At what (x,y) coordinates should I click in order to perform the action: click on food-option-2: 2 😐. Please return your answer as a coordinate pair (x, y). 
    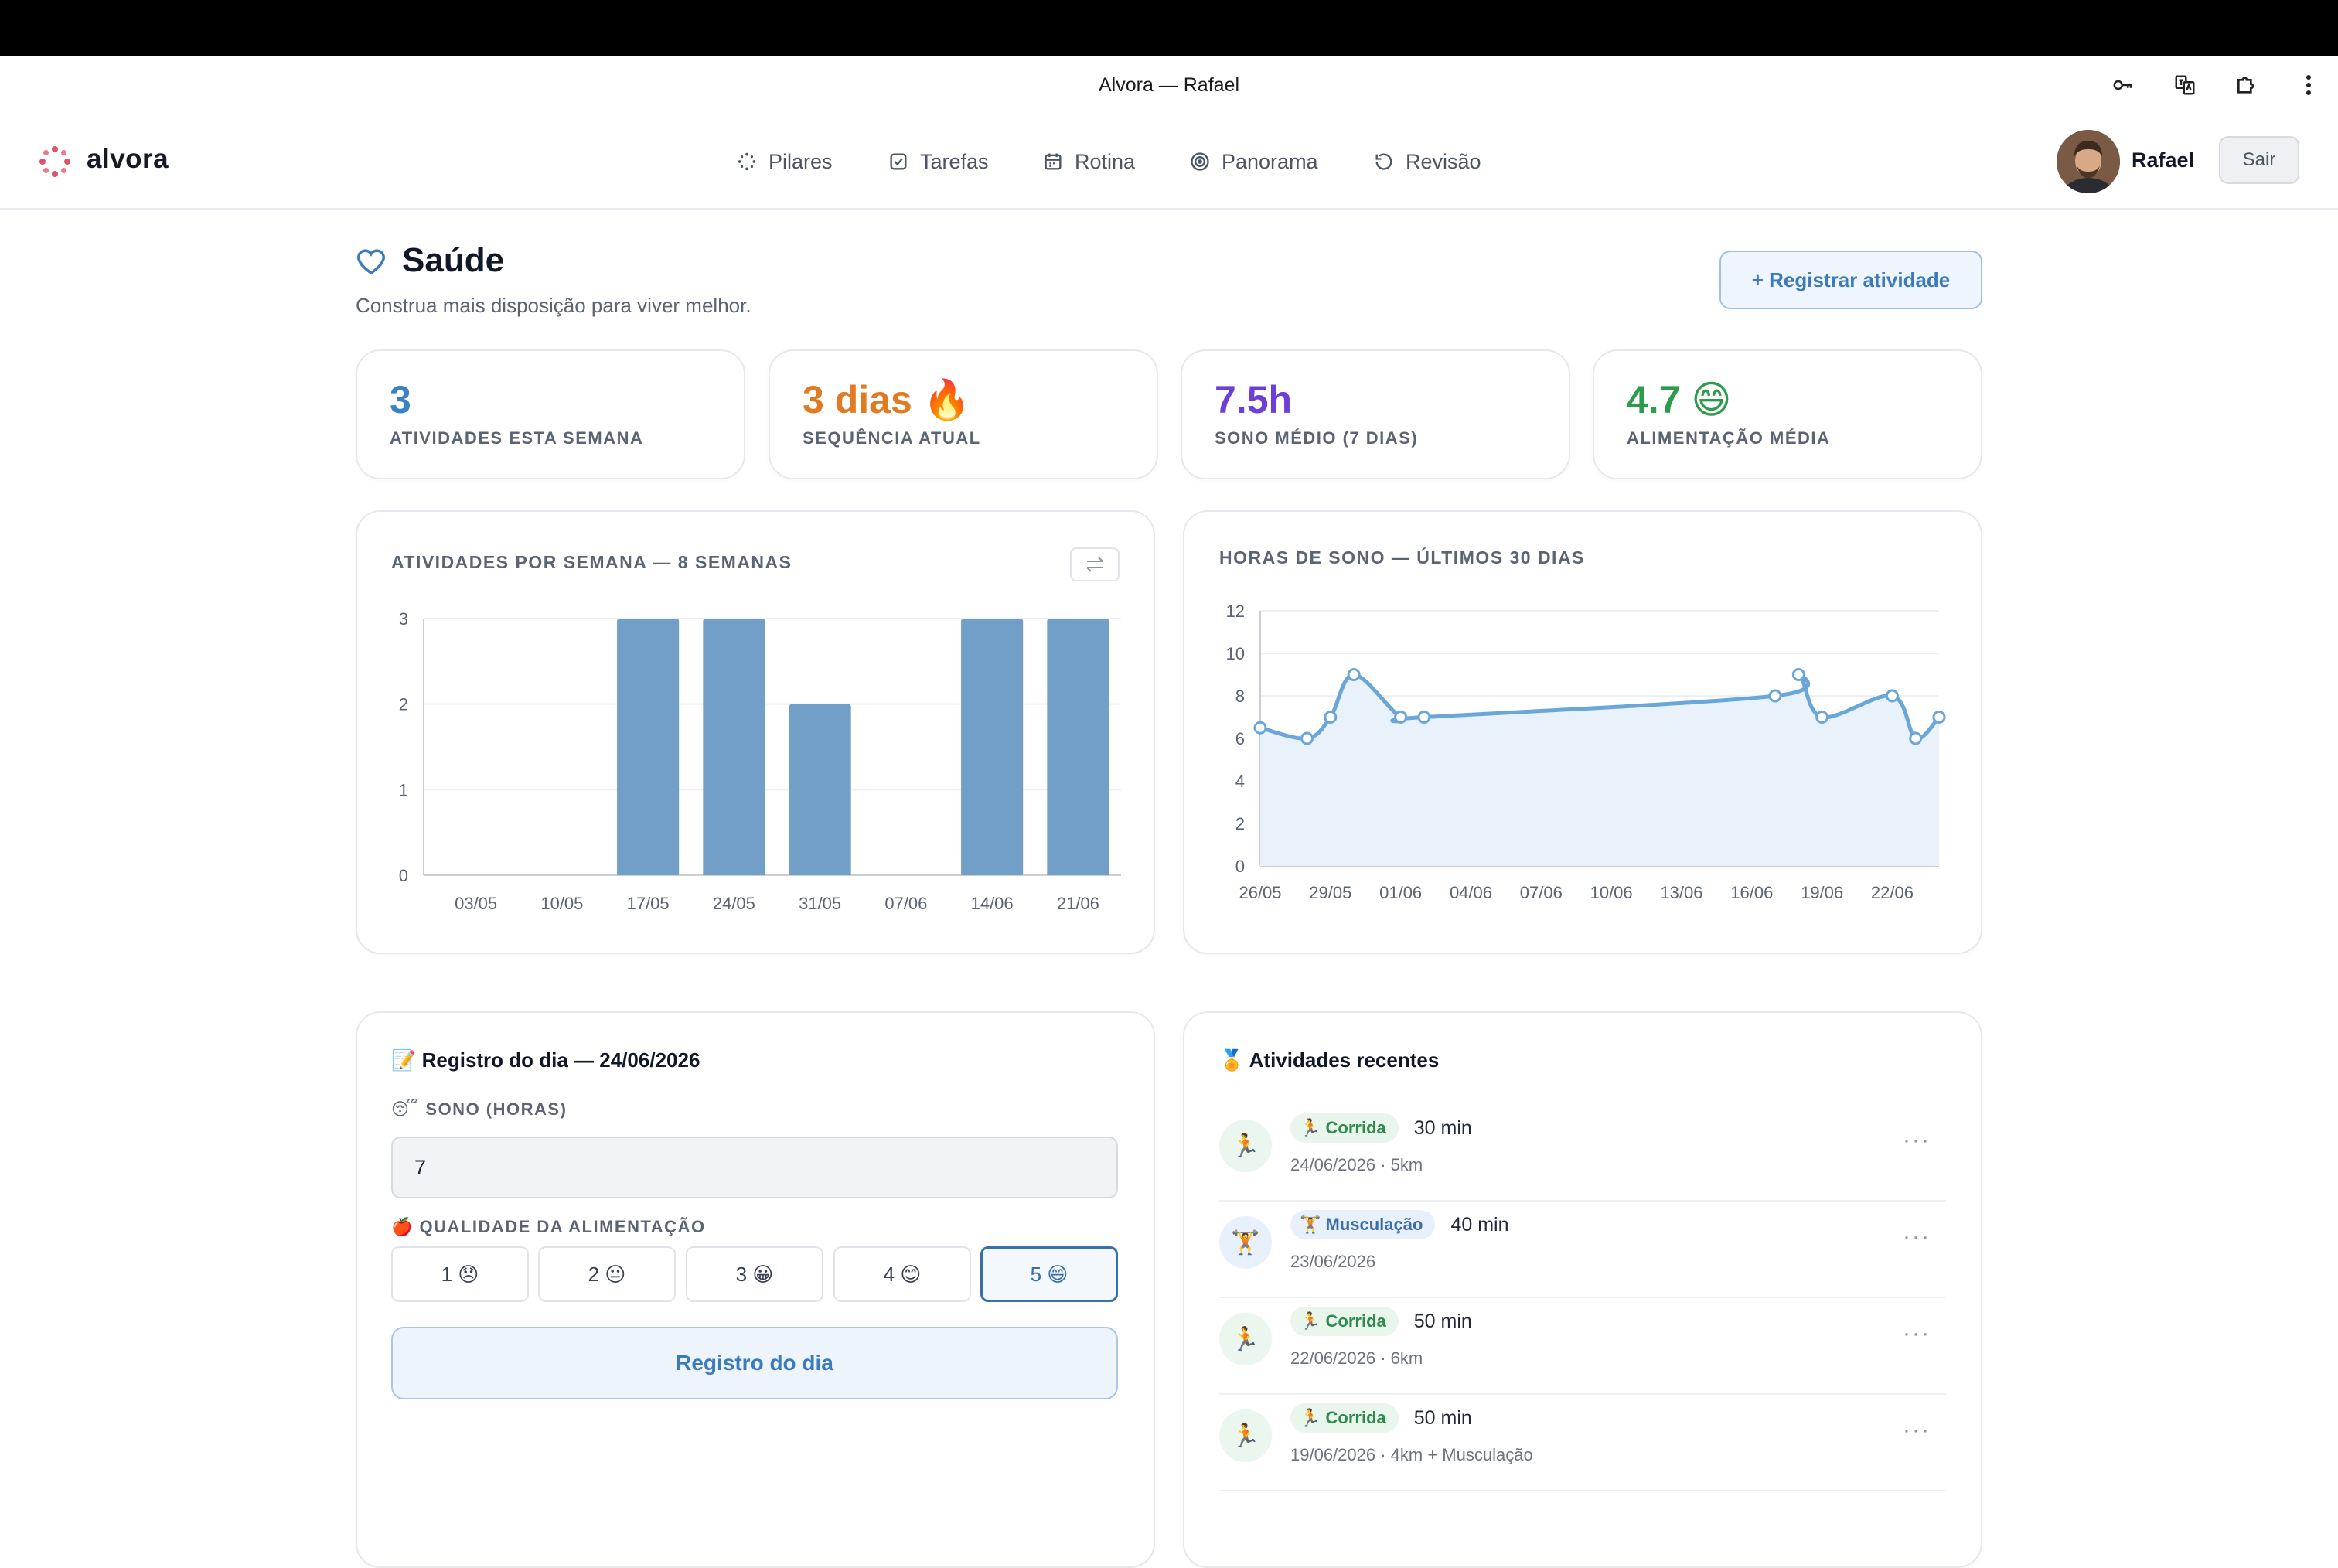
    Looking at the image, I should click on (607, 1274).